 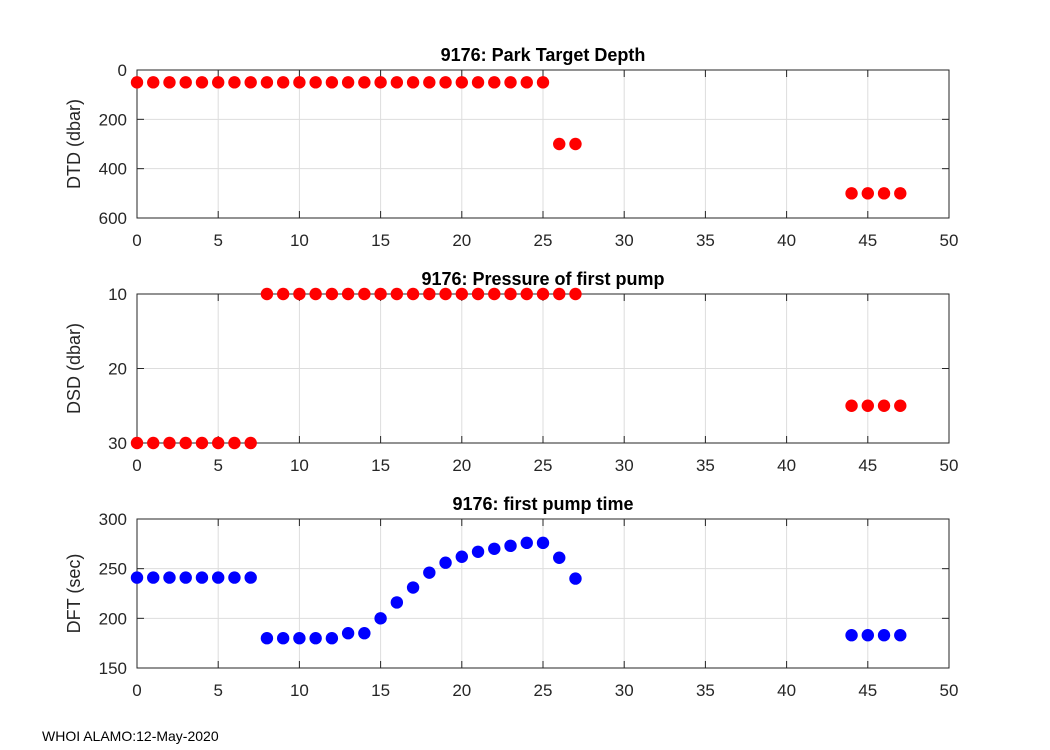 I want to click on x-tick-label: 40, so click(x=786, y=465).